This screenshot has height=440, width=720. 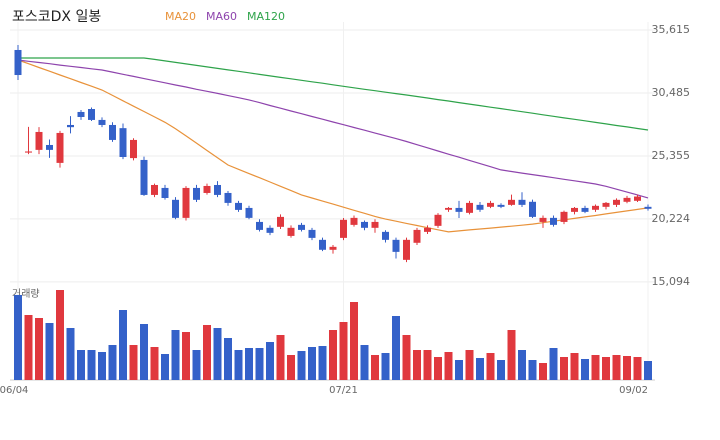 I want to click on legend-entry: MA60, so click(x=221, y=16).